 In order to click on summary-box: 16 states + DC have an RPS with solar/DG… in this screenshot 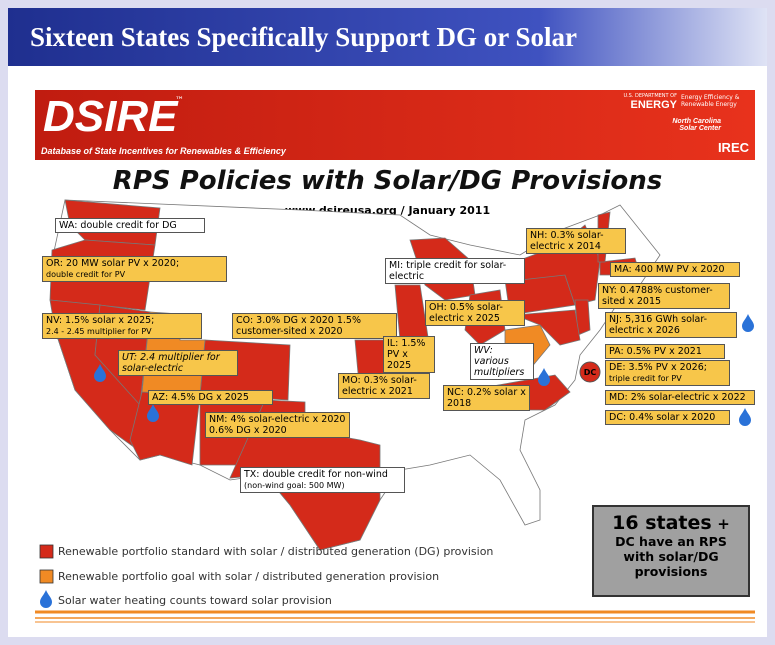, I will do `click(671, 551)`.